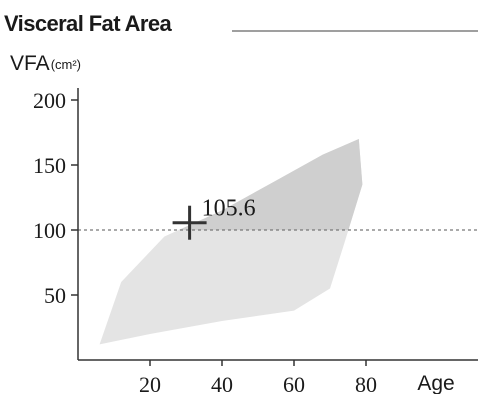  Describe the element at coordinates (222, 383) in the screenshot. I see `x-tick-label: 40` at that location.